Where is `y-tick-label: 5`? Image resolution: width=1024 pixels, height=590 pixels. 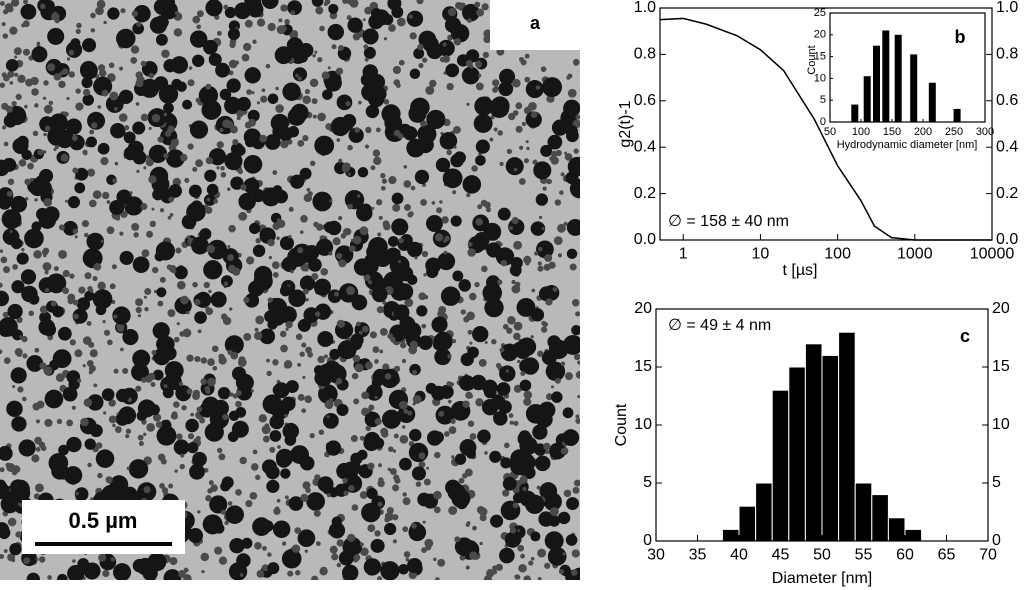
y-tick-label: 5 is located at coordinates (823, 100).